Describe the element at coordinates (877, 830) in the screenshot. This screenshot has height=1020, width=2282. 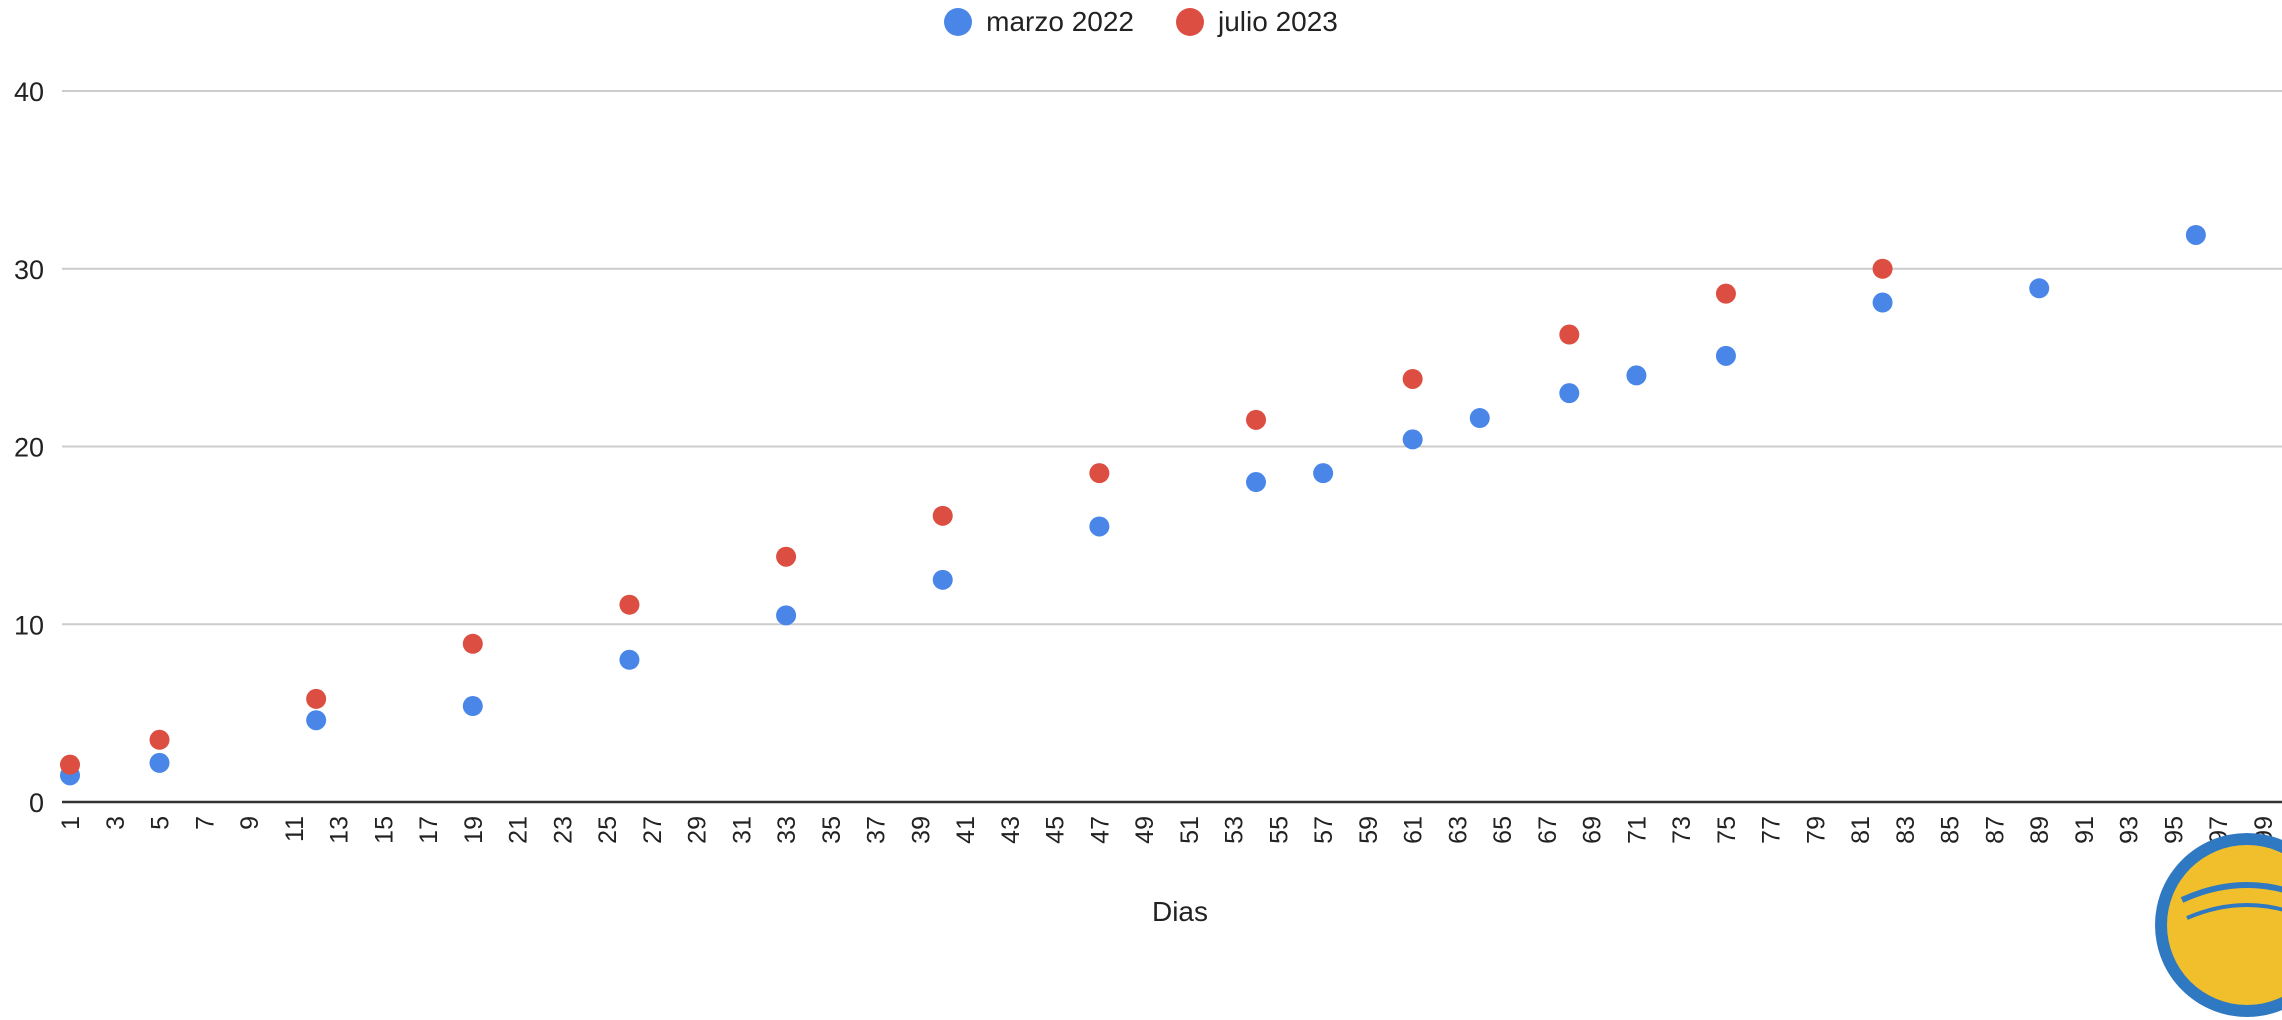
I see `x-tick-label-18: 37` at that location.